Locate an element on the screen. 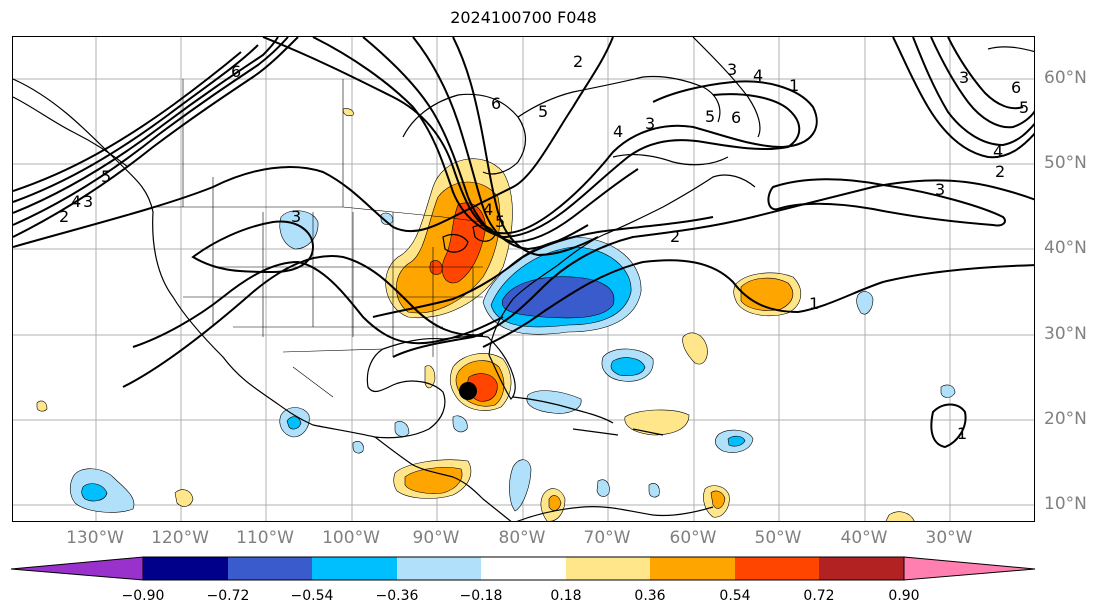 The height and width of the screenshot is (615, 1105). colorbar-tick-label: −0.36 is located at coordinates (397, 596).